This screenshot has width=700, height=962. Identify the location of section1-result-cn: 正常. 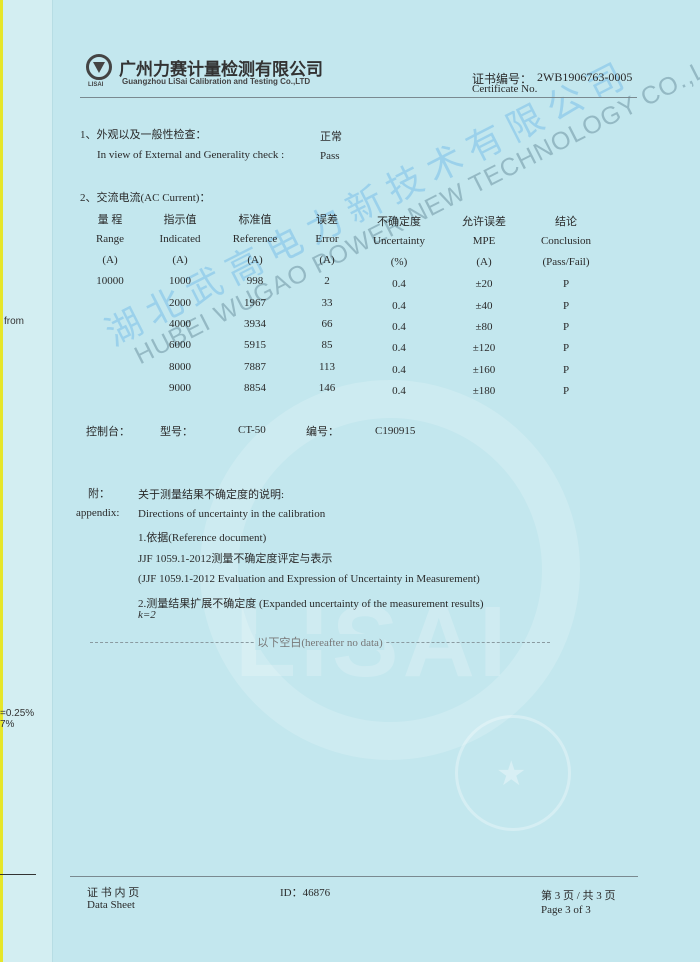
(331, 137).